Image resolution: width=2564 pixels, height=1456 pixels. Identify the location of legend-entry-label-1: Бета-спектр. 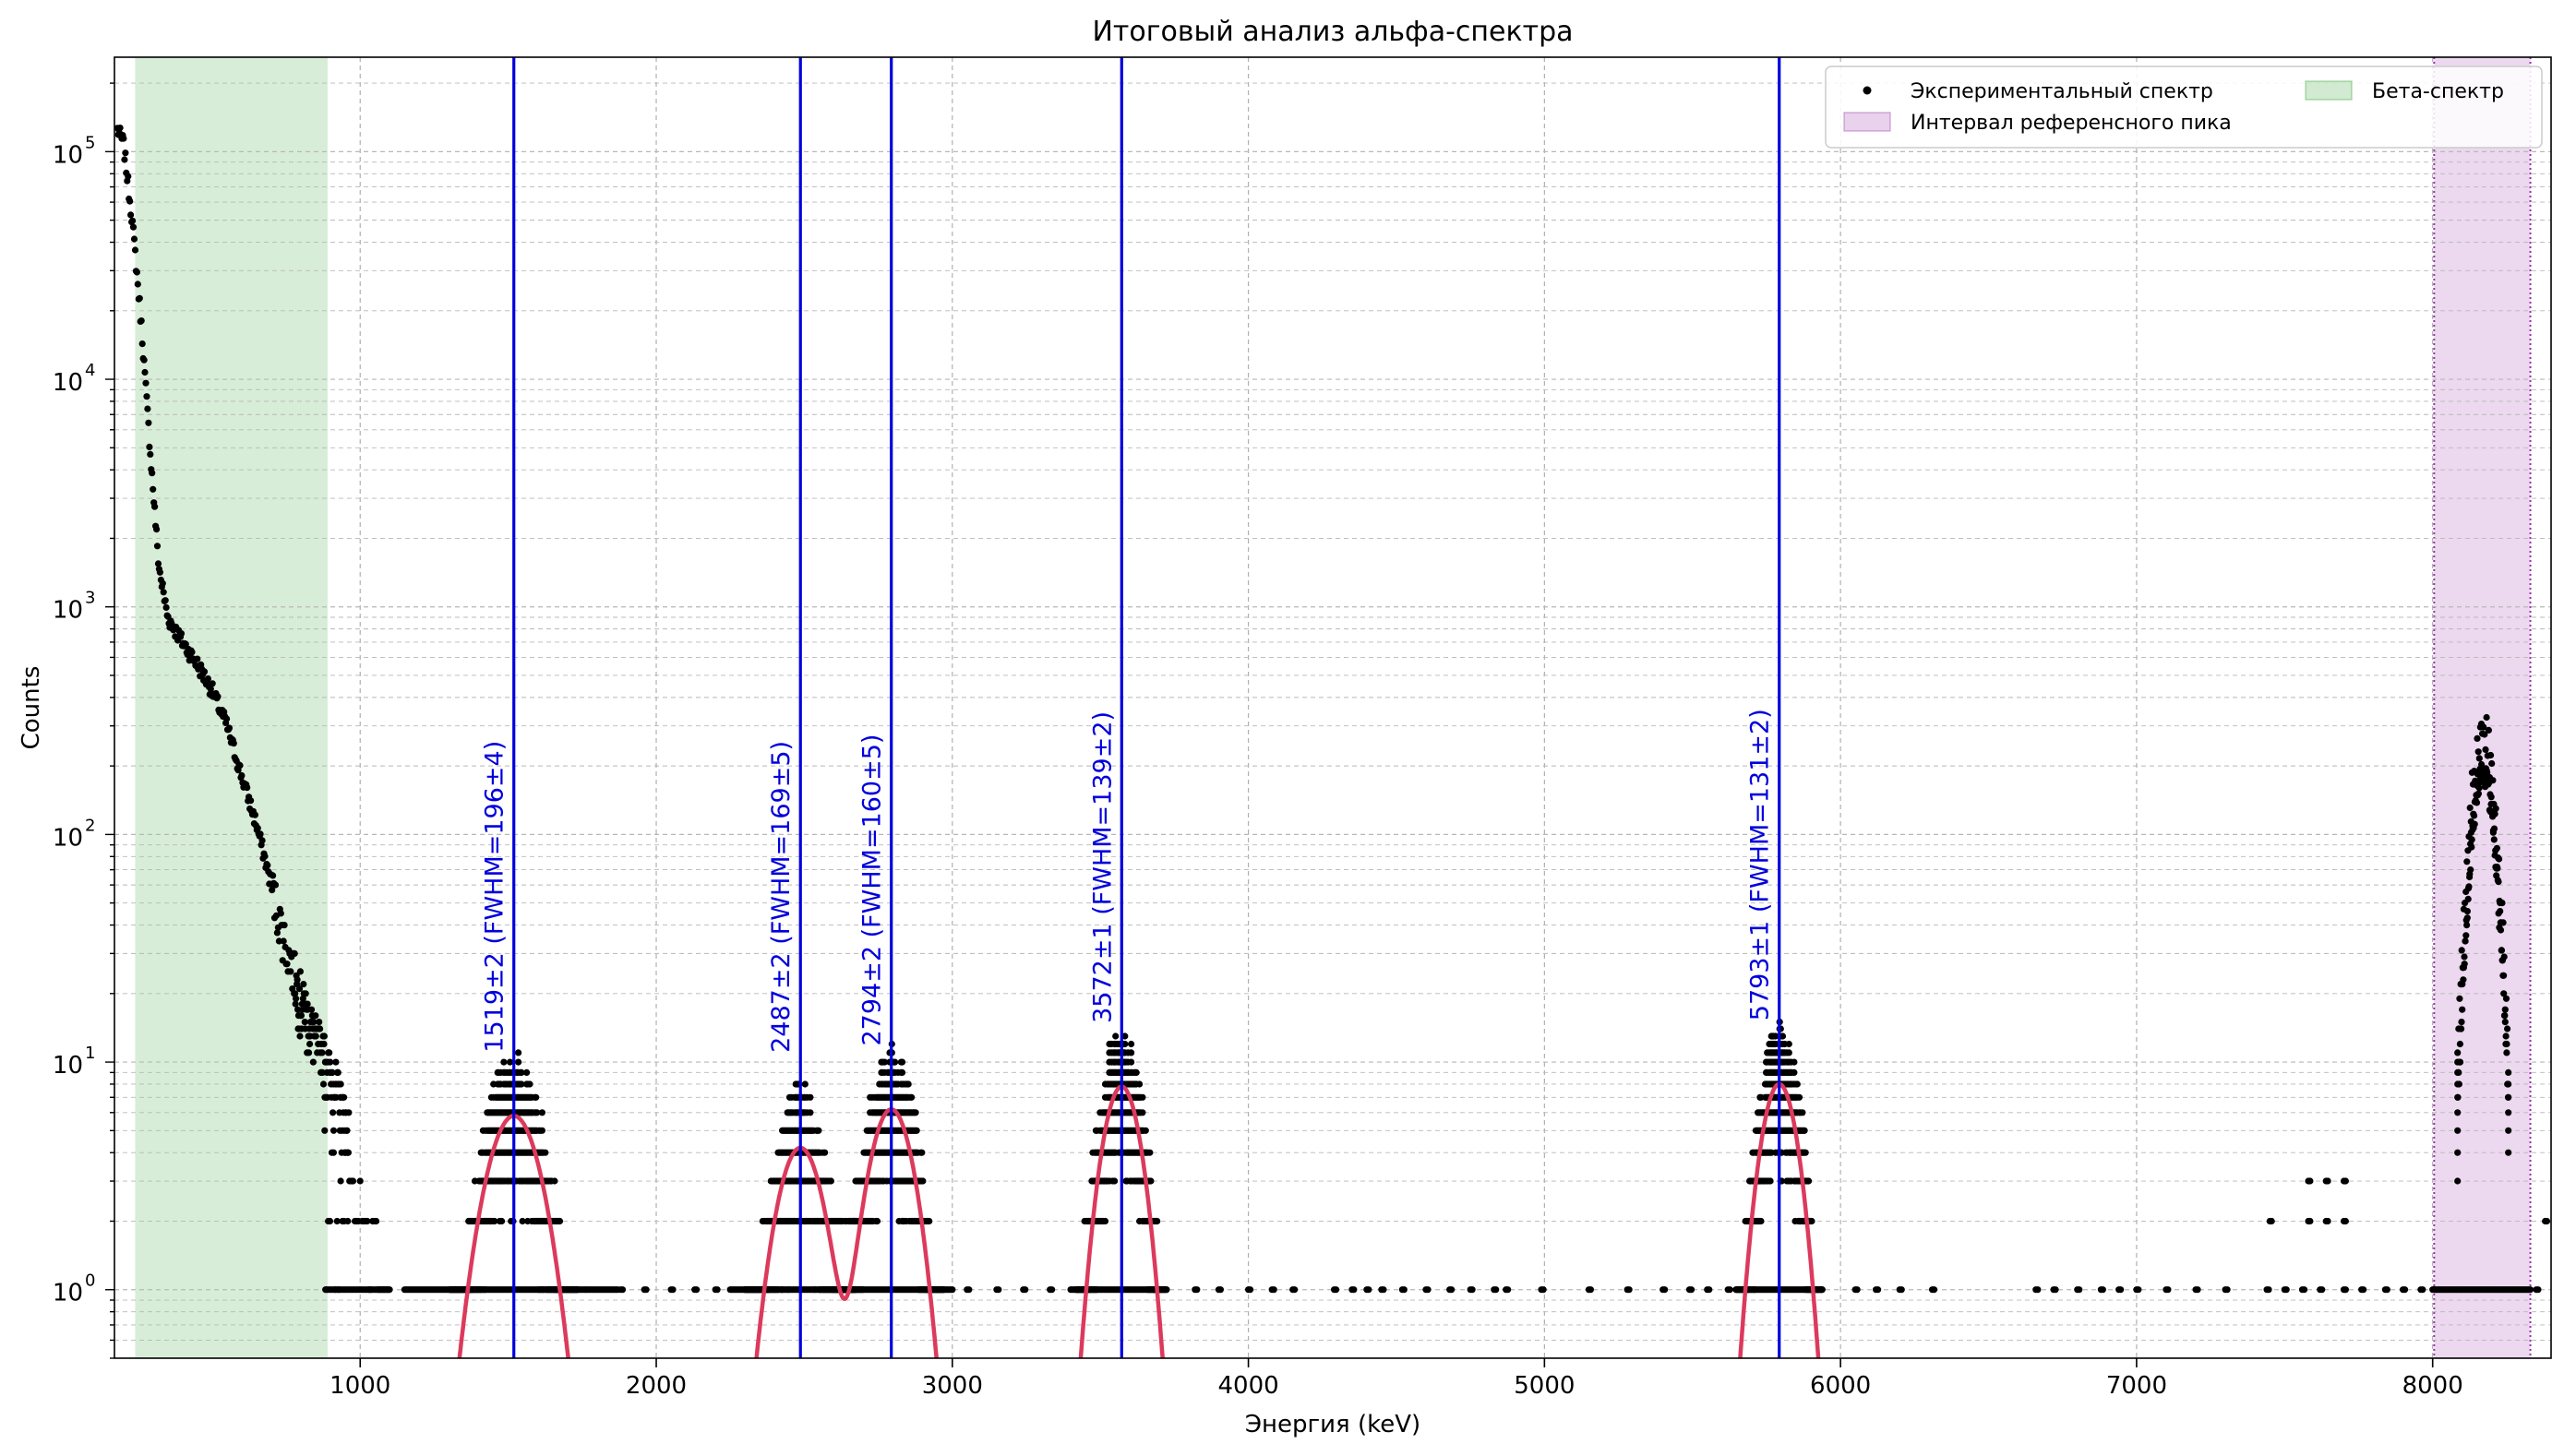
(2438, 91).